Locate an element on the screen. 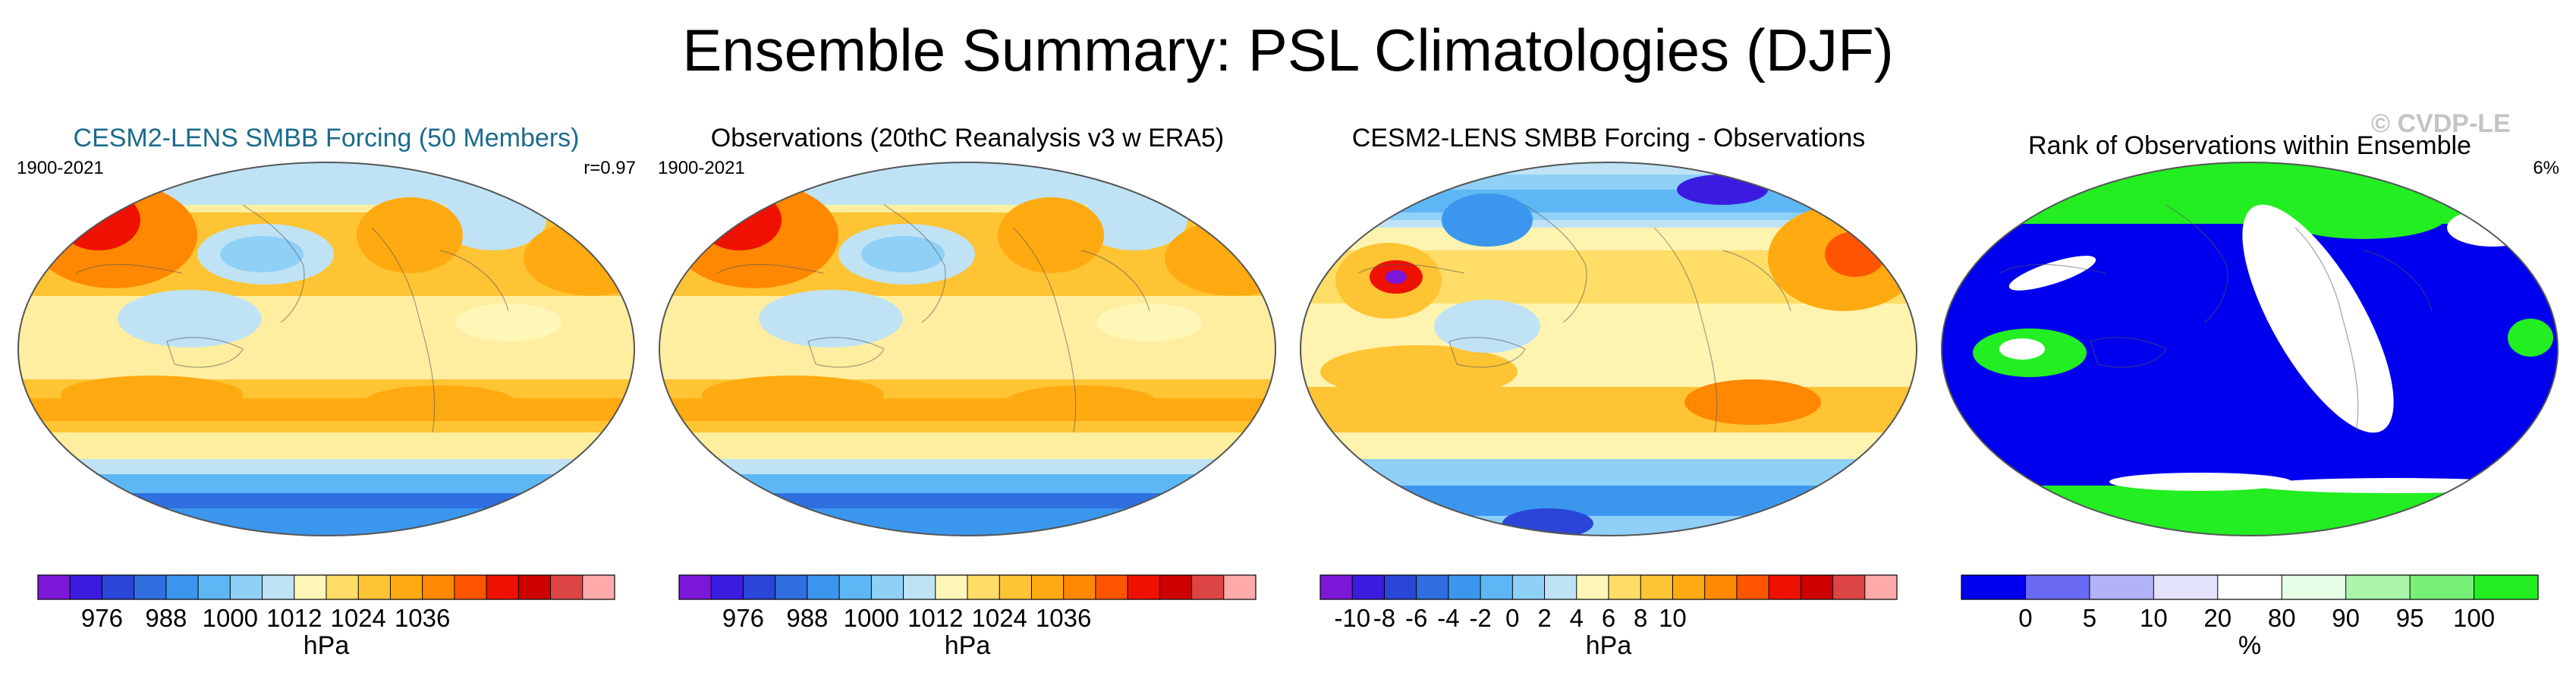 The width and height of the screenshot is (2576, 676). colorbar-tick-label: 1024 is located at coordinates (999, 618).